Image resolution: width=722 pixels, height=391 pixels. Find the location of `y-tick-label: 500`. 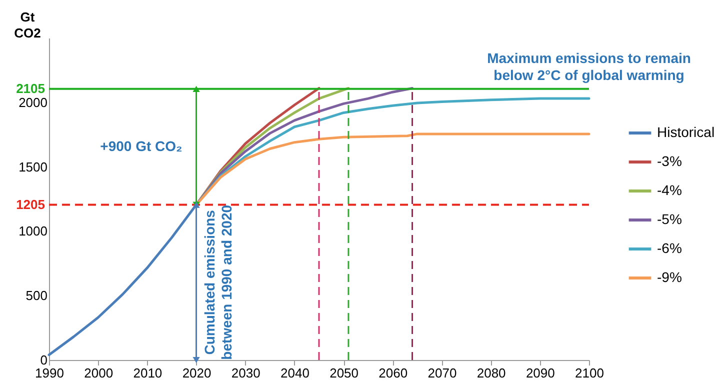

y-tick-label: 500 is located at coordinates (37, 296).